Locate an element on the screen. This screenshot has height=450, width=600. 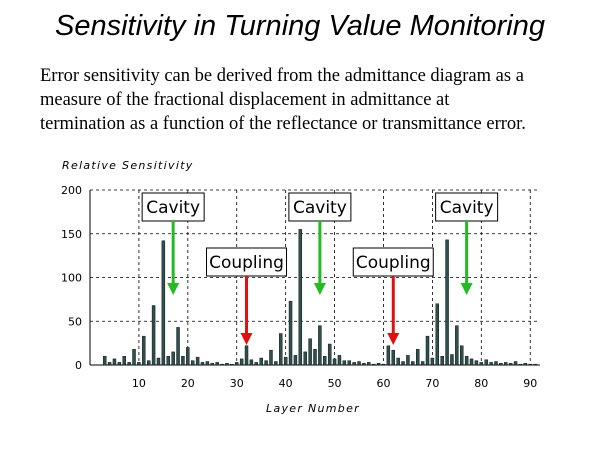
x-tick-label-60: 60 is located at coordinates (383, 383).